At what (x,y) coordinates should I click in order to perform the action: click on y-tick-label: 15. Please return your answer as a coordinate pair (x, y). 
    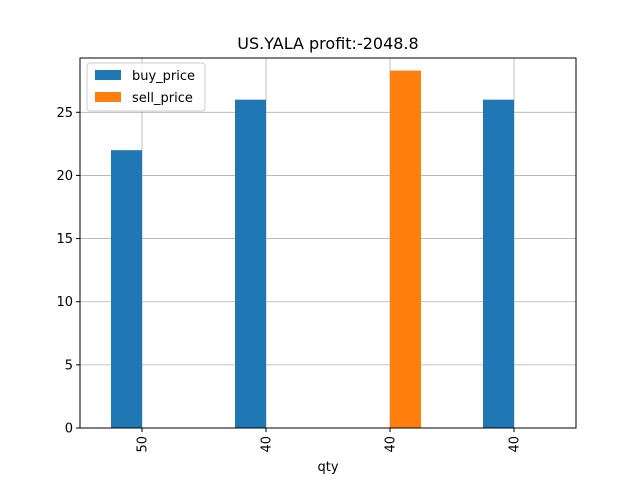
    Looking at the image, I should click on (64, 239).